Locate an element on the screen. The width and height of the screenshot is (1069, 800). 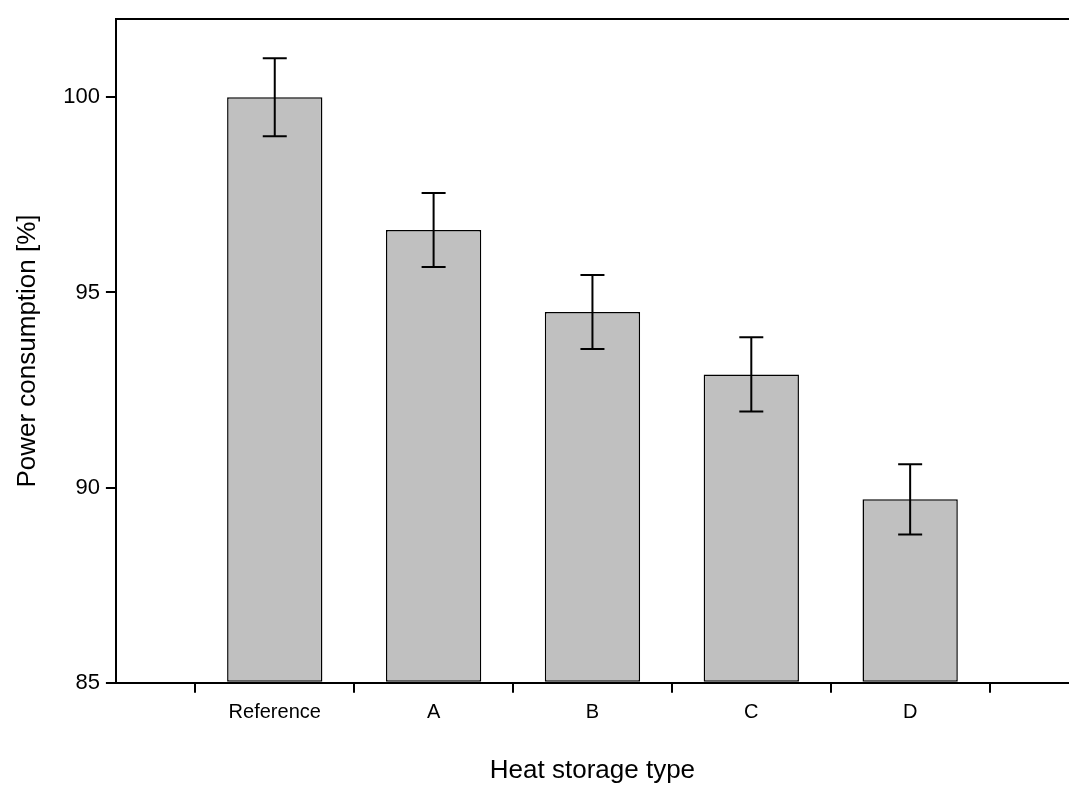
x-tick-label: B is located at coordinates (592, 711).